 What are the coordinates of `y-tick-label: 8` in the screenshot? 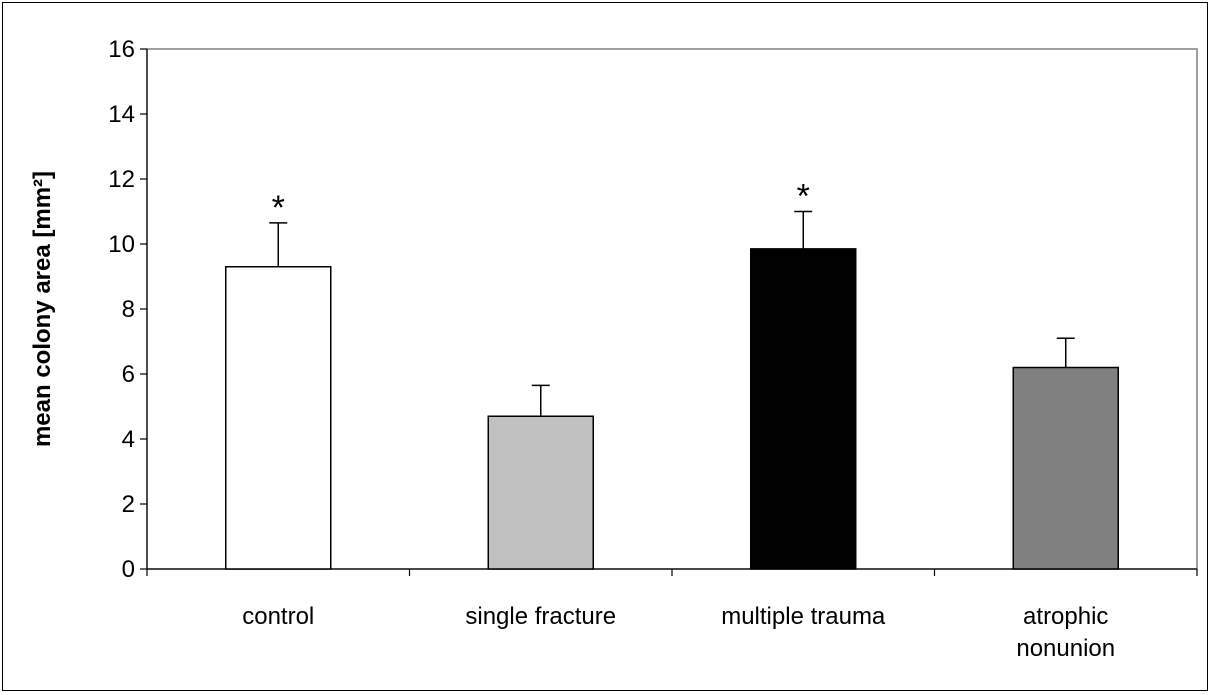 It's located at (128, 309).